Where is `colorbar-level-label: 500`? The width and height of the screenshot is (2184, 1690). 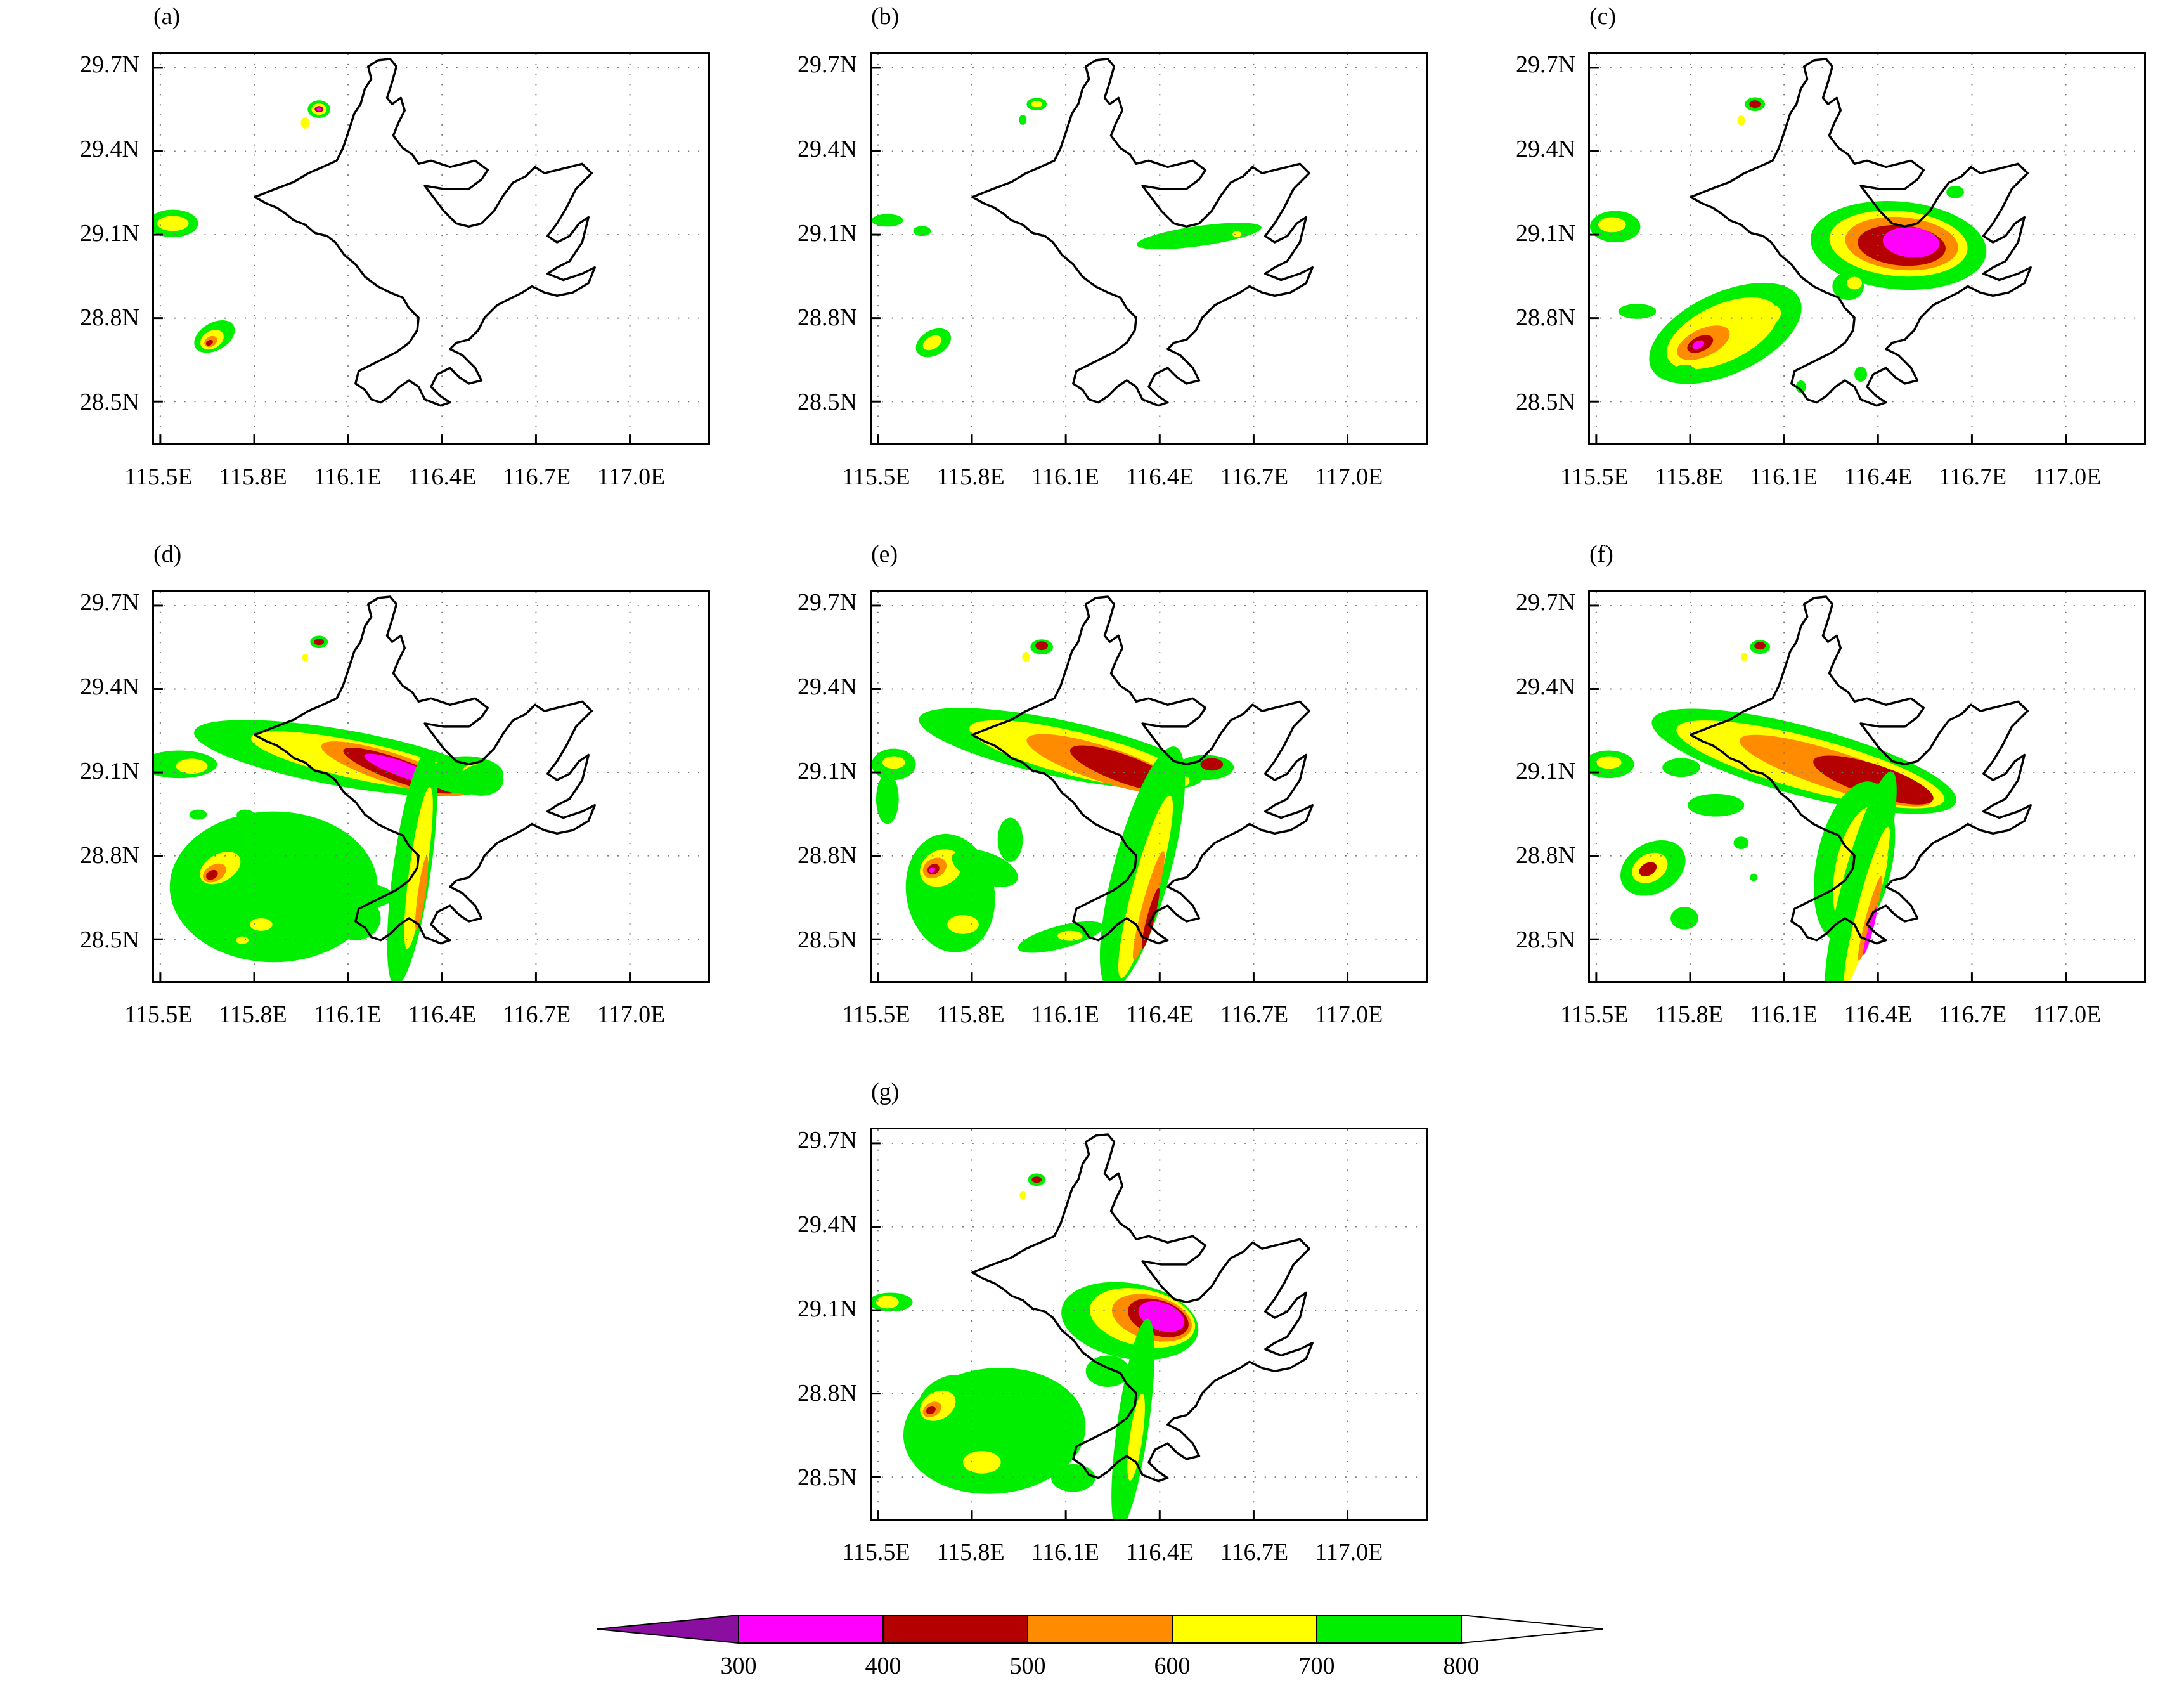 colorbar-level-label: 500 is located at coordinates (1027, 1666).